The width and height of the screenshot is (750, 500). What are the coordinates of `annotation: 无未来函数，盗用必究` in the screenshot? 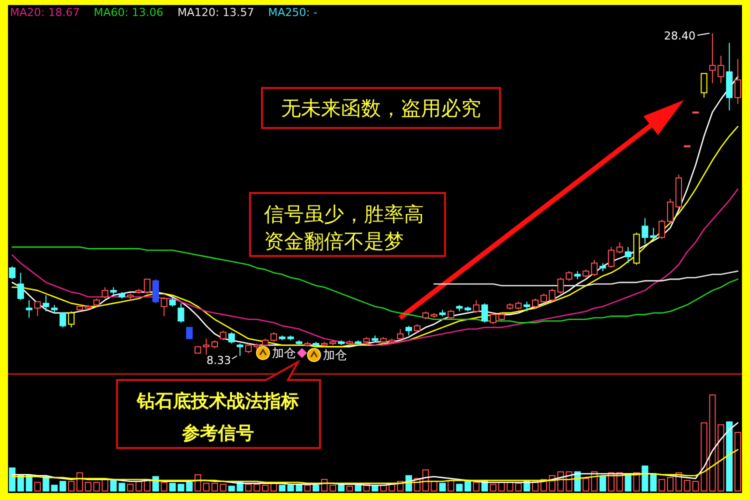 It's located at (381, 108).